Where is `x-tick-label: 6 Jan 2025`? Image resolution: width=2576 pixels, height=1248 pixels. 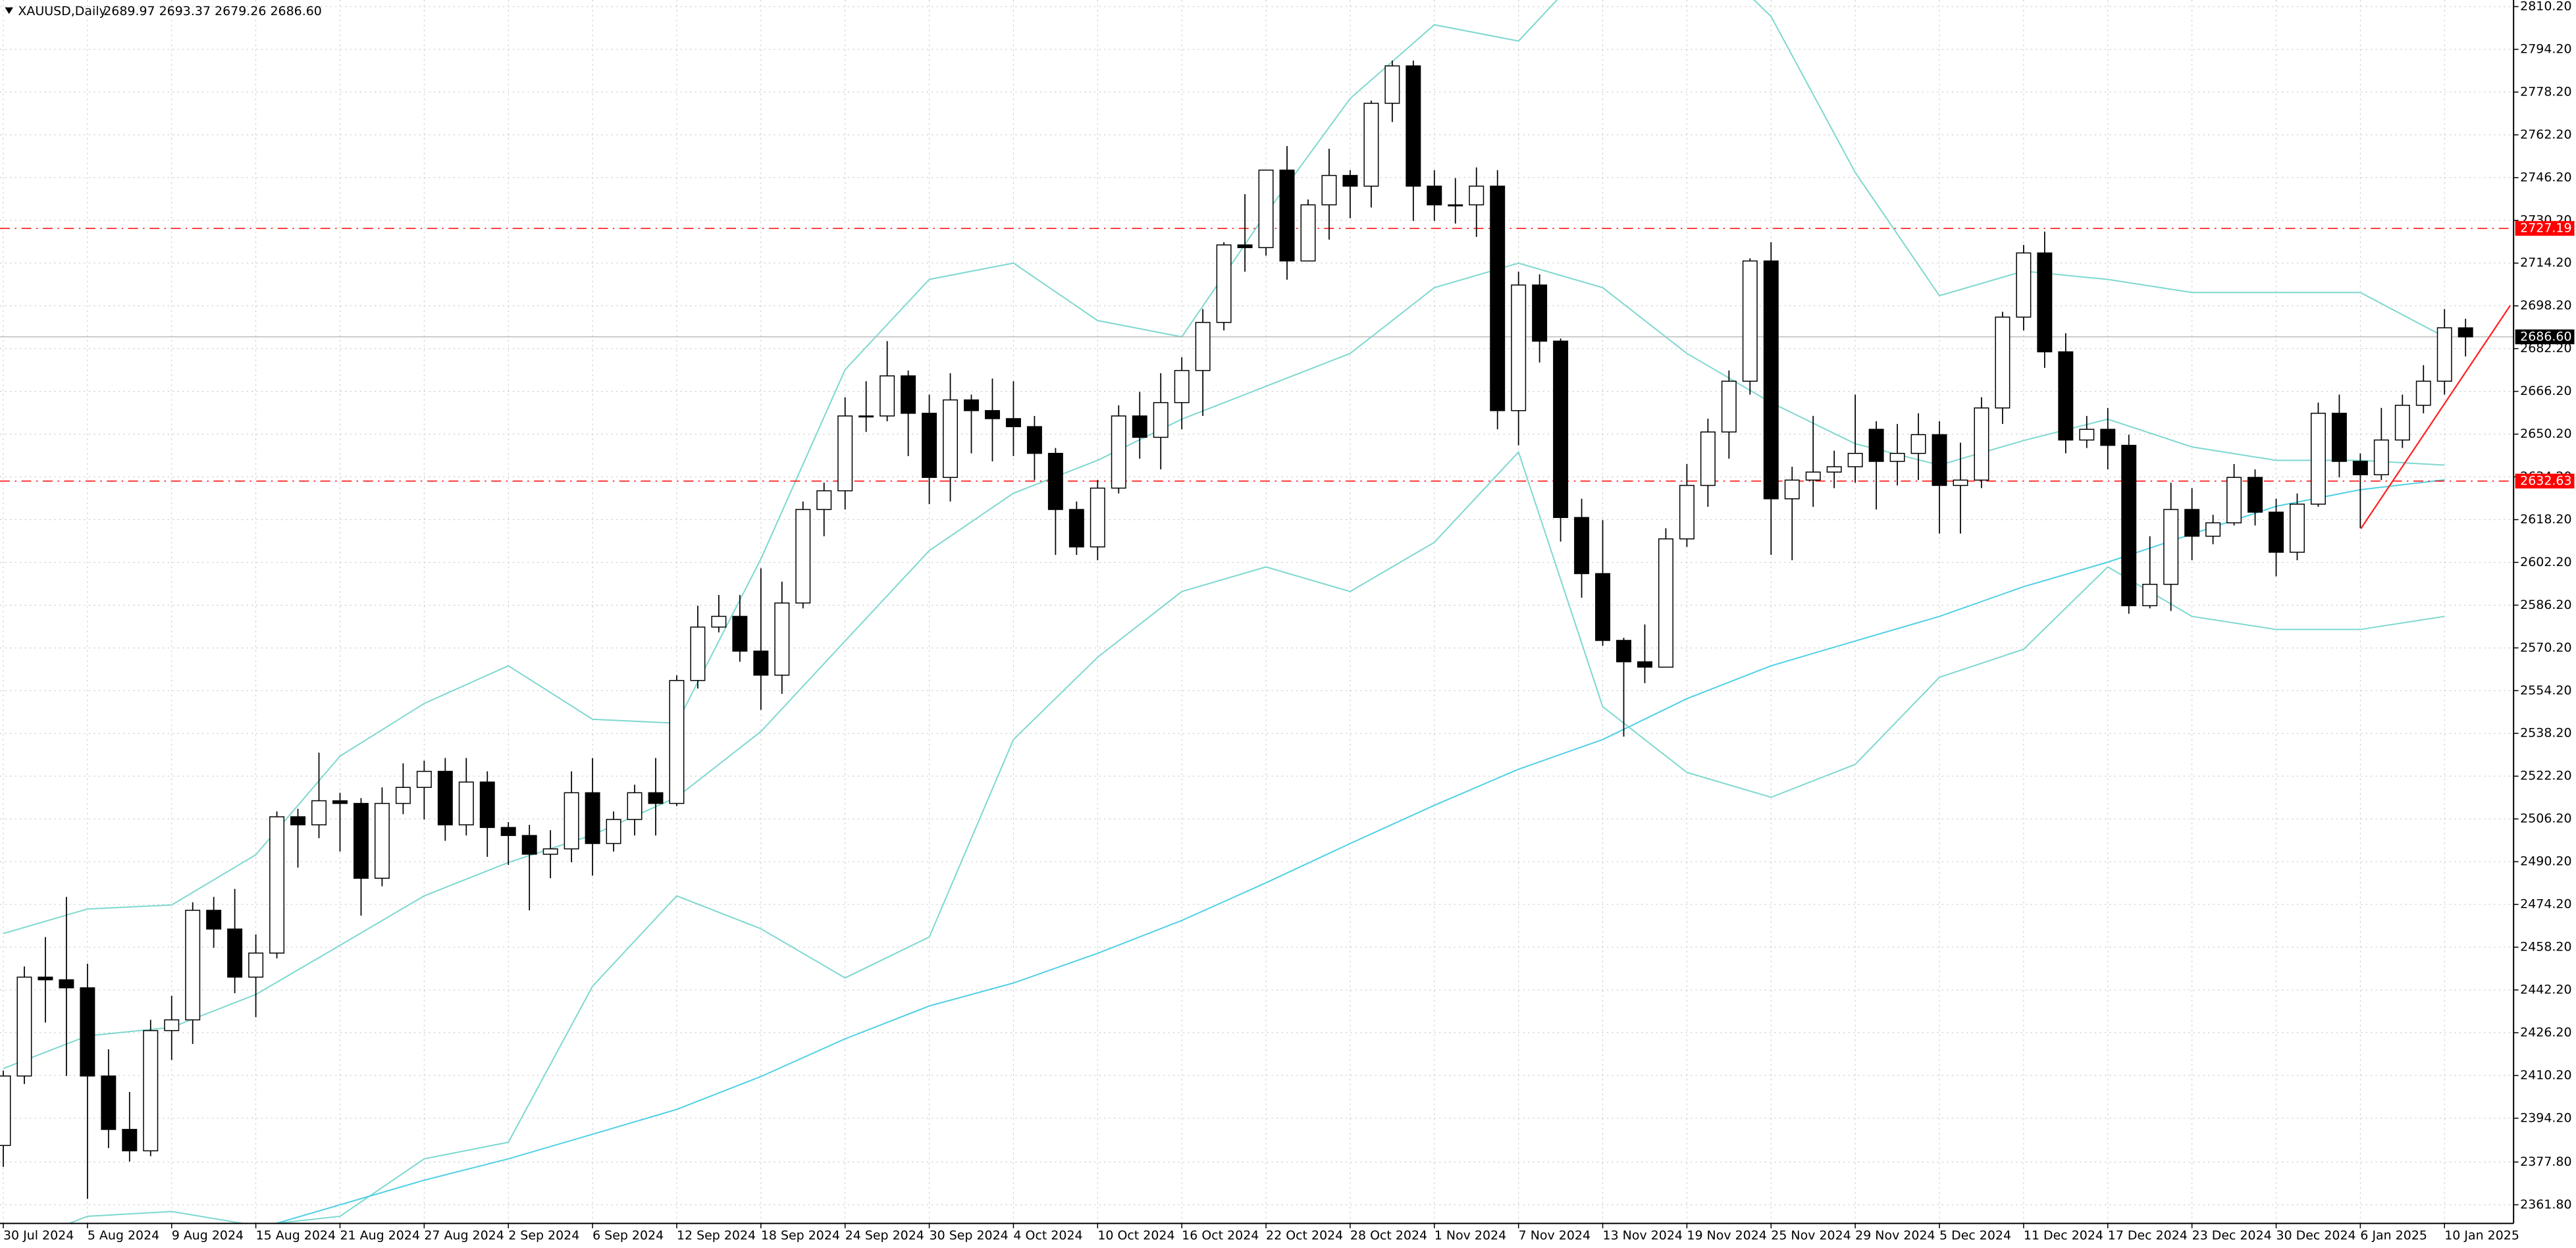
x-tick-label: 6 Jan 2025 is located at coordinates (2393, 1235).